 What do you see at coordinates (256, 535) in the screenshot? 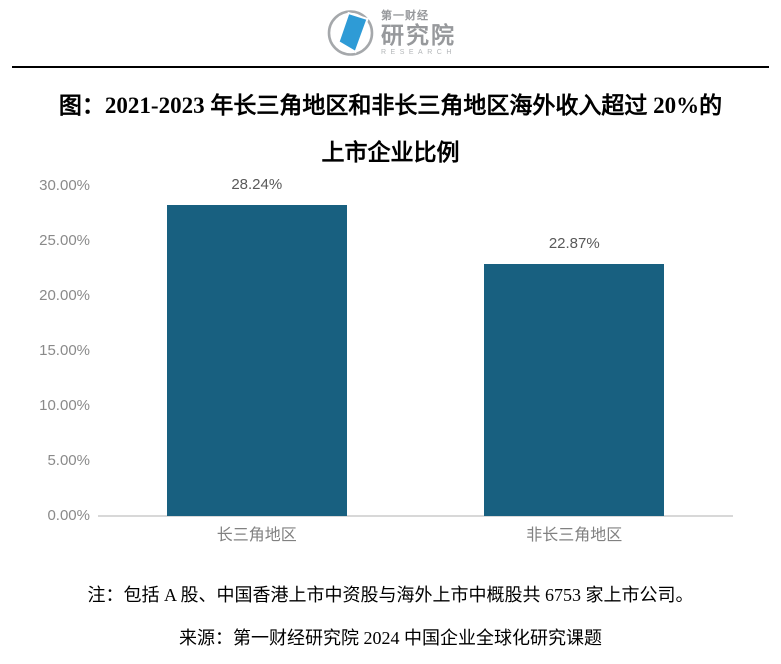
I see `category-label: 长三角地区` at bounding box center [256, 535].